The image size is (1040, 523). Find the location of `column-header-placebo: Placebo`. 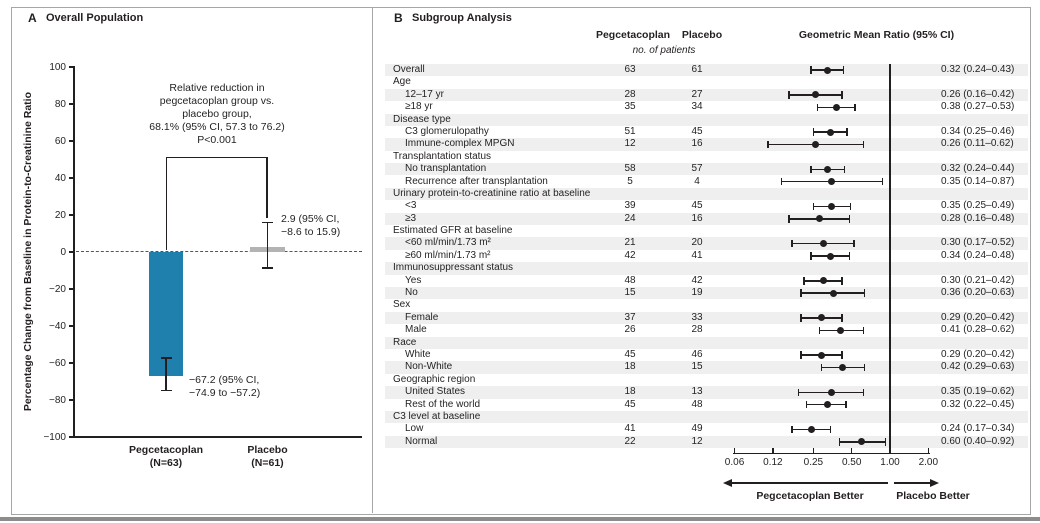

column-header-placebo: Placebo is located at coordinates (702, 35).